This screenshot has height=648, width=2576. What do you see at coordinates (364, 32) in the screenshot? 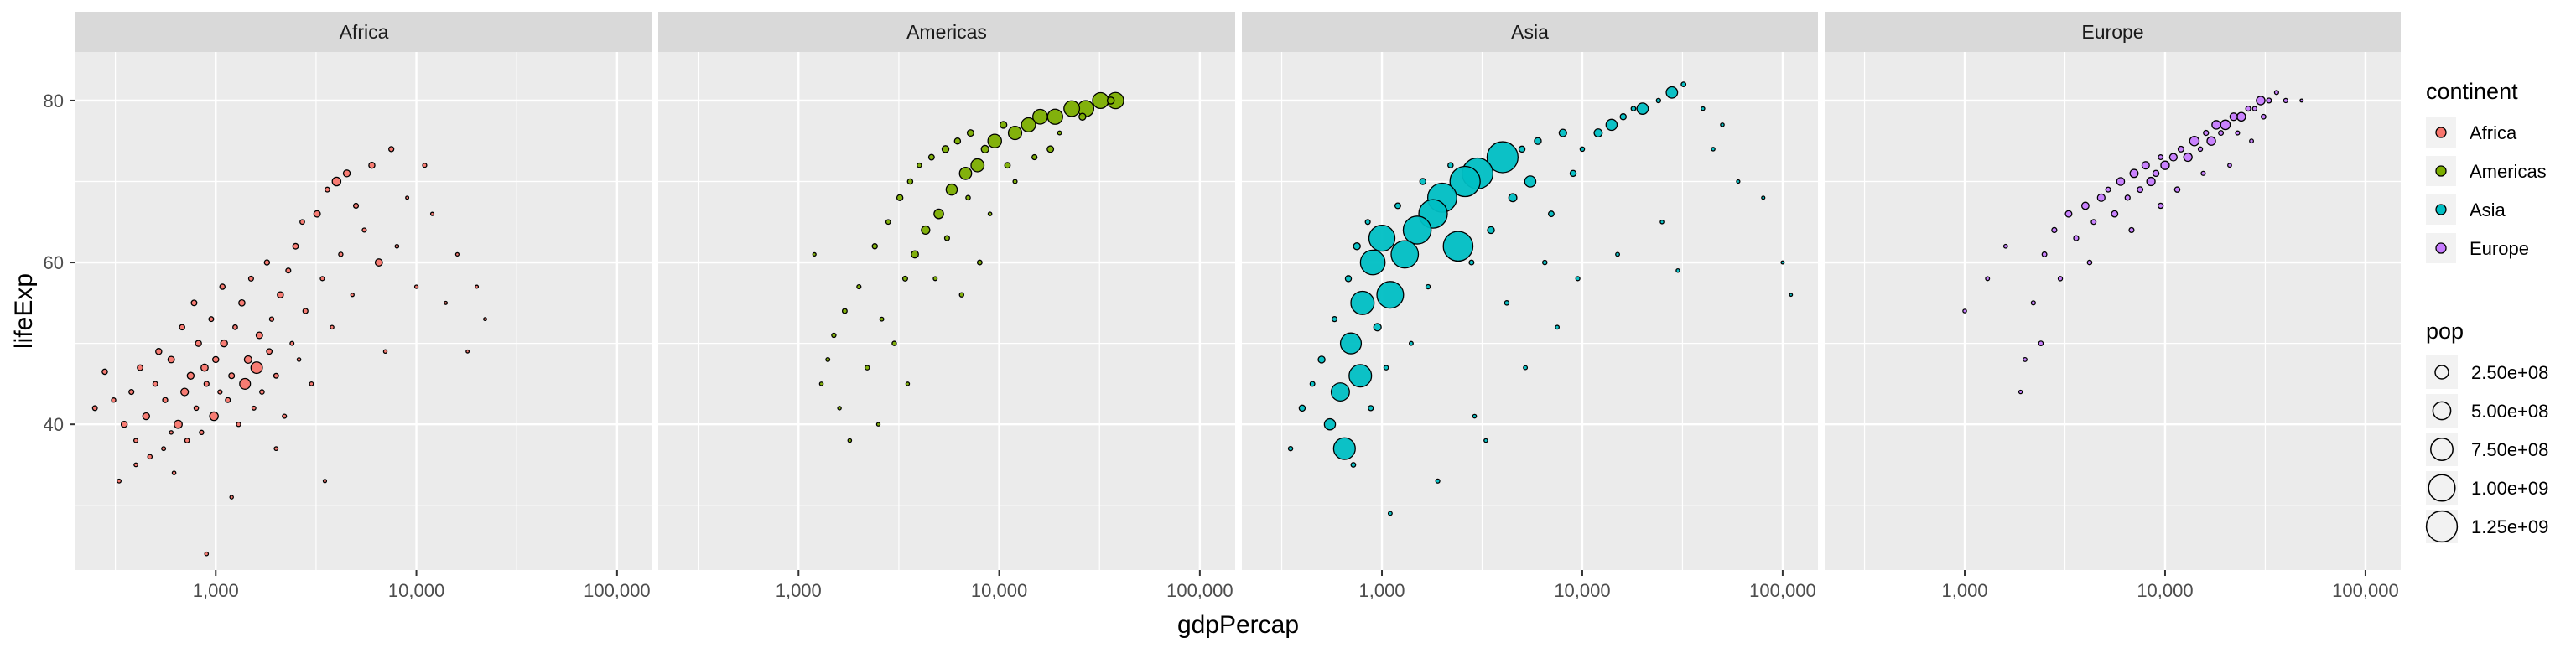
I see `facet-strip-label: Africa` at bounding box center [364, 32].